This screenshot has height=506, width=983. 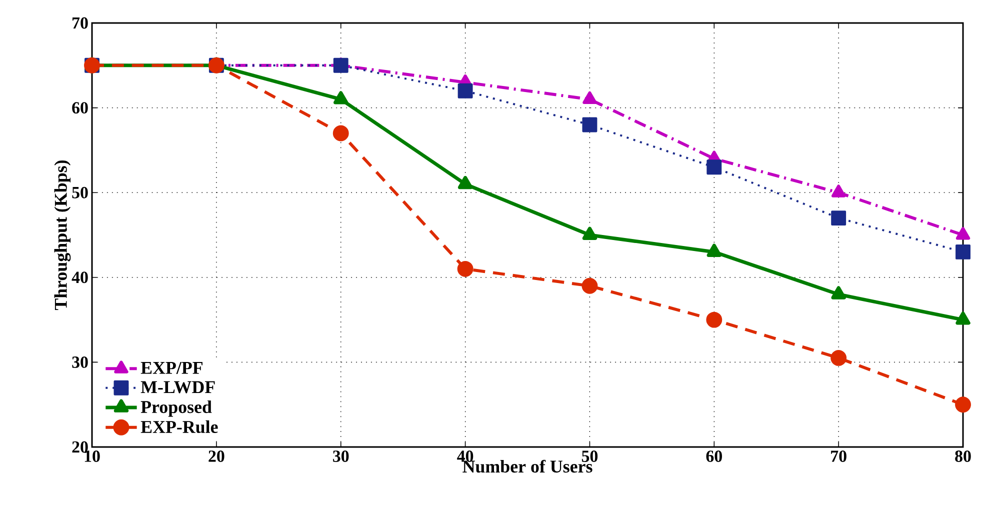 I want to click on x-axis-title: Number of Users, so click(x=527, y=466).